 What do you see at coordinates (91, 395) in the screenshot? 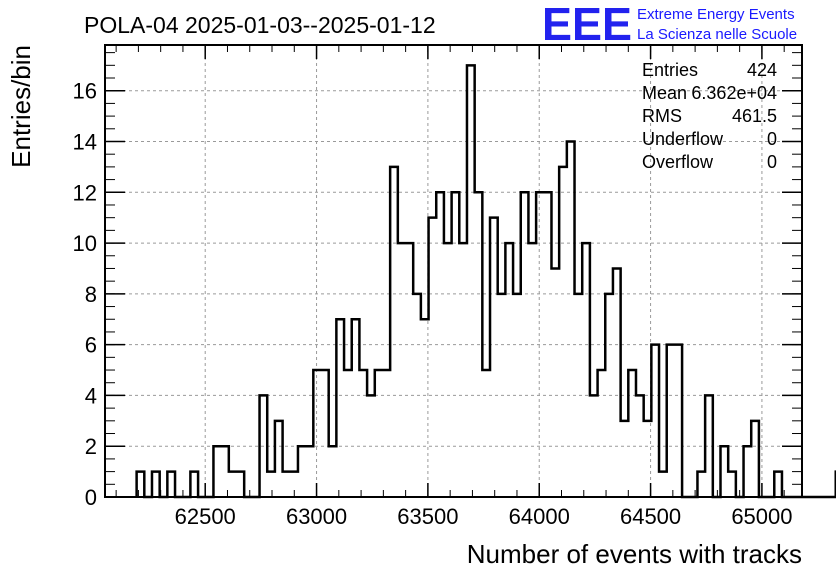
I see `y-tick-label: 4` at bounding box center [91, 395].